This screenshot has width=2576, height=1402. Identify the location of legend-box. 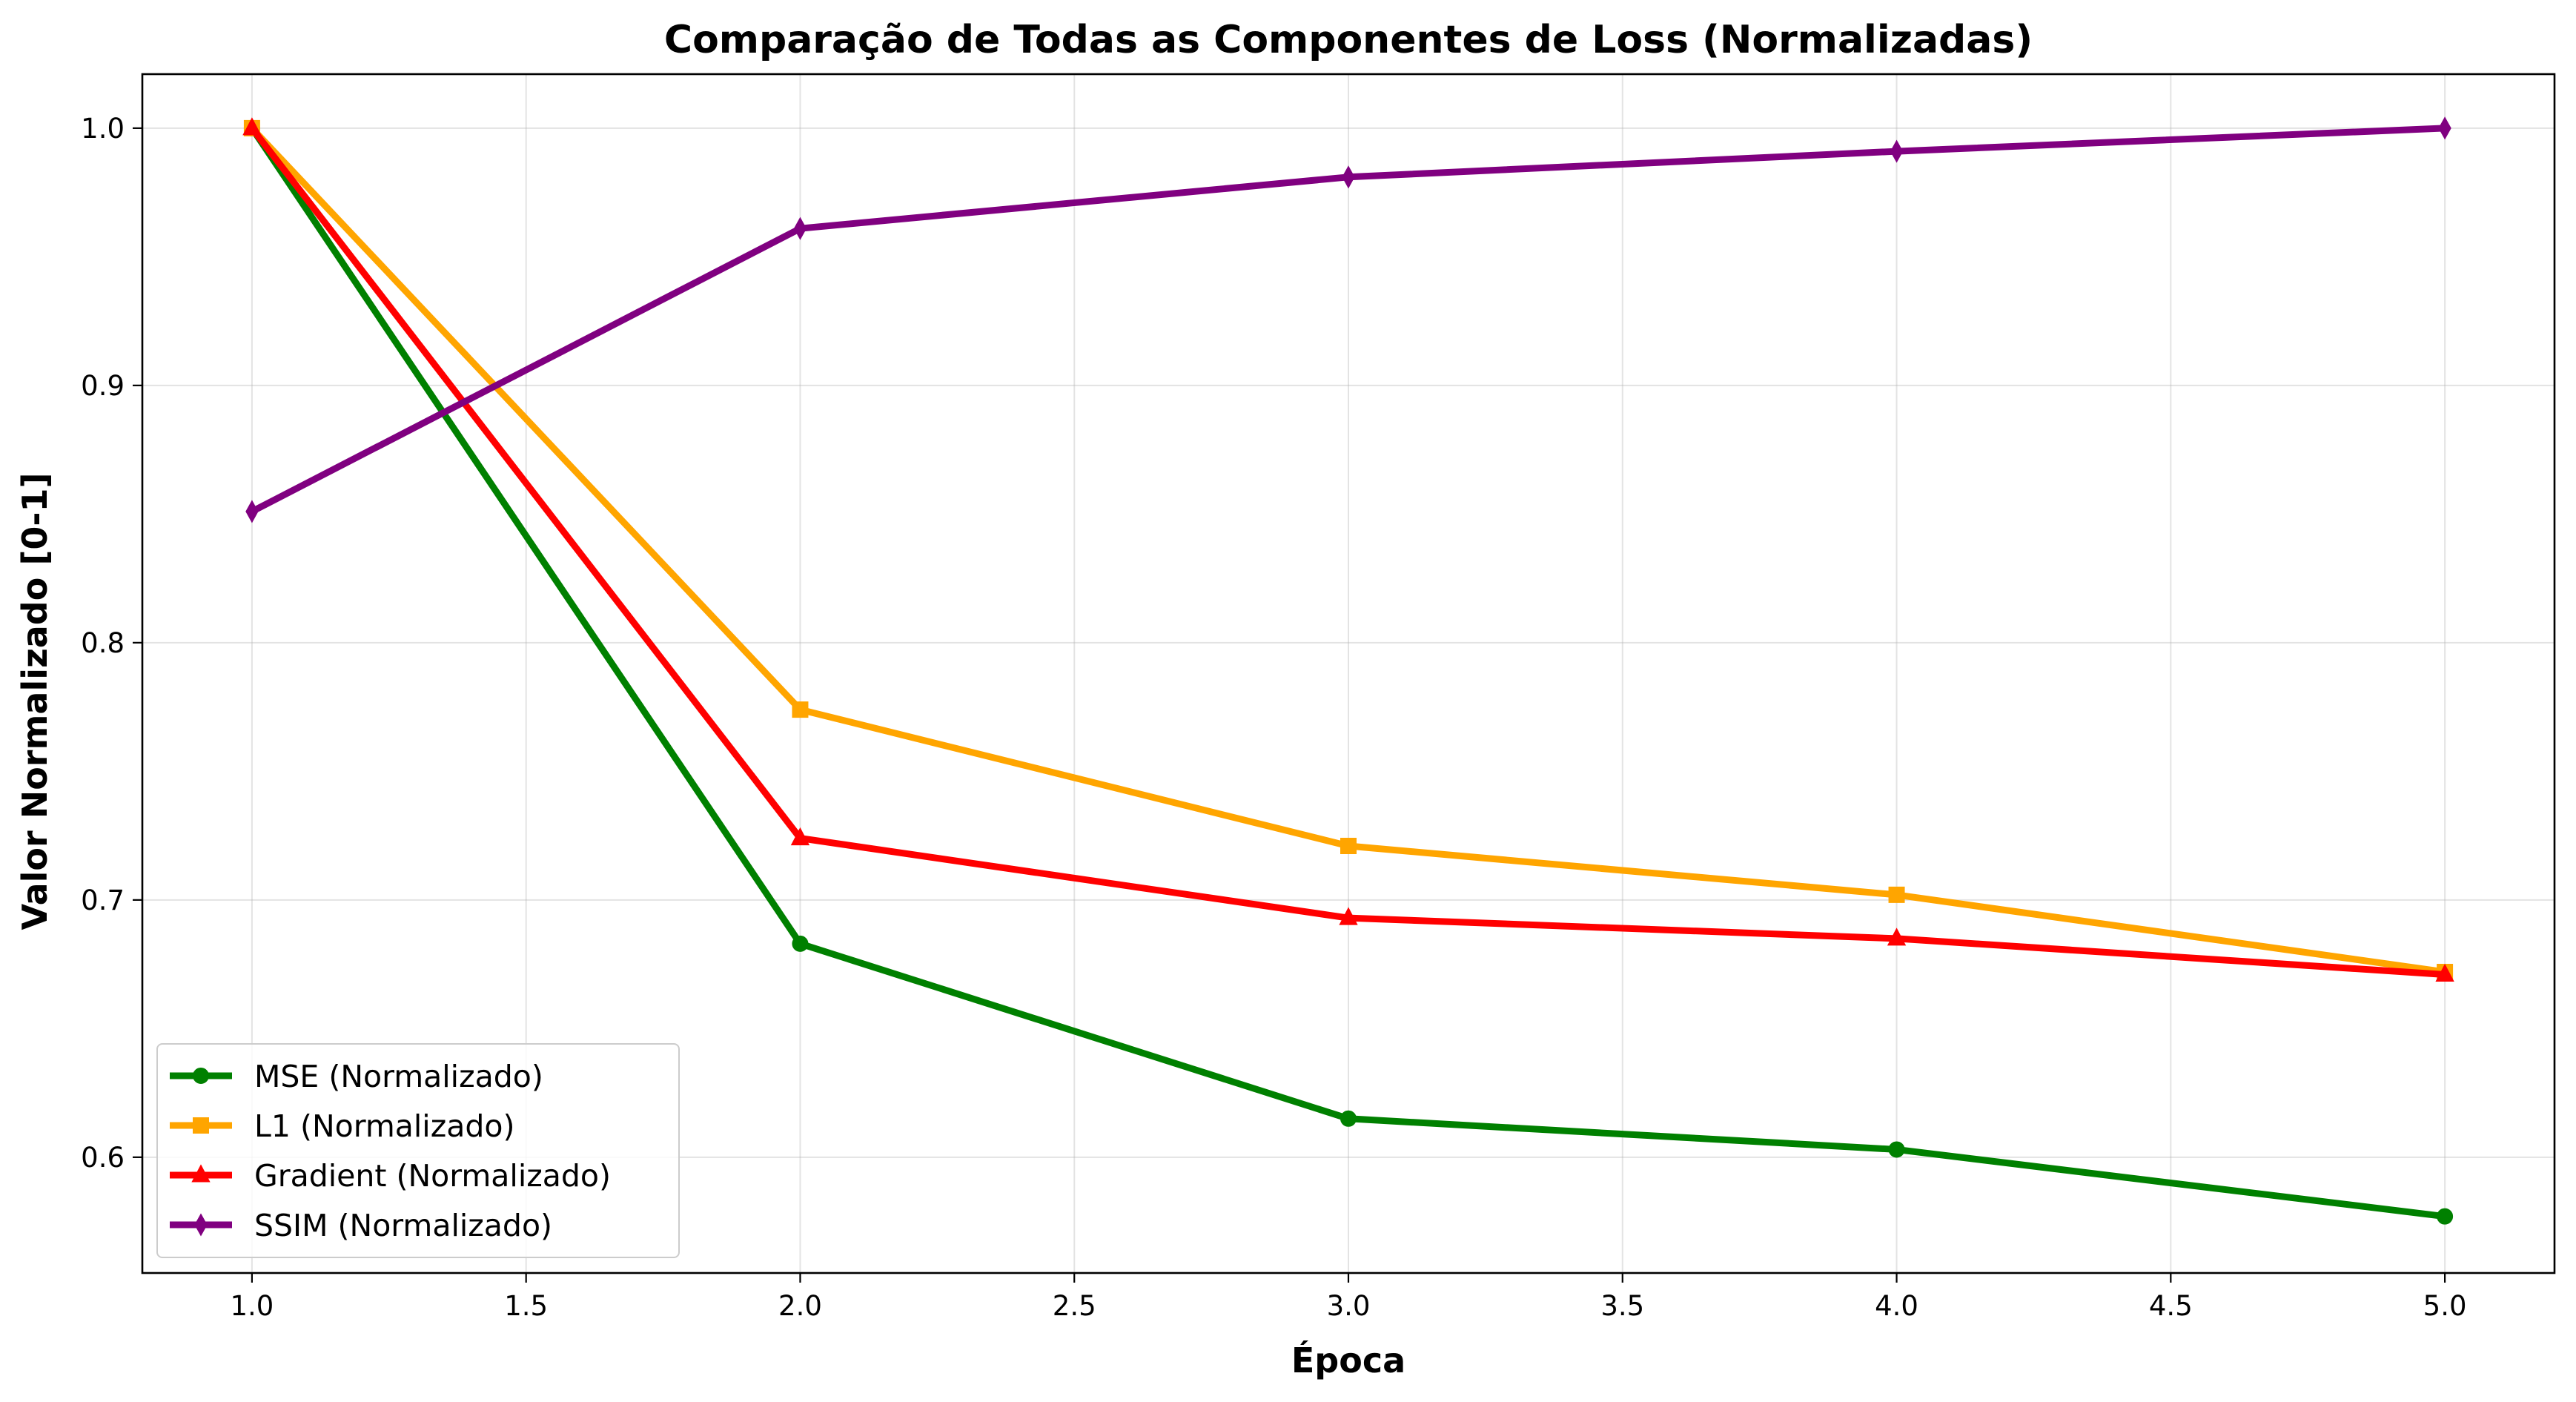
(418, 1151).